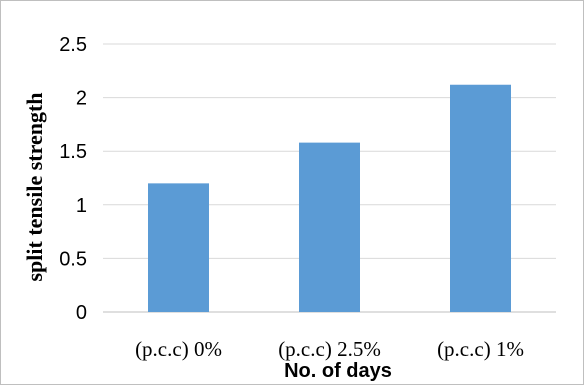 This screenshot has width=584, height=386. I want to click on y-axis-title: split tensile strength, so click(34, 186).